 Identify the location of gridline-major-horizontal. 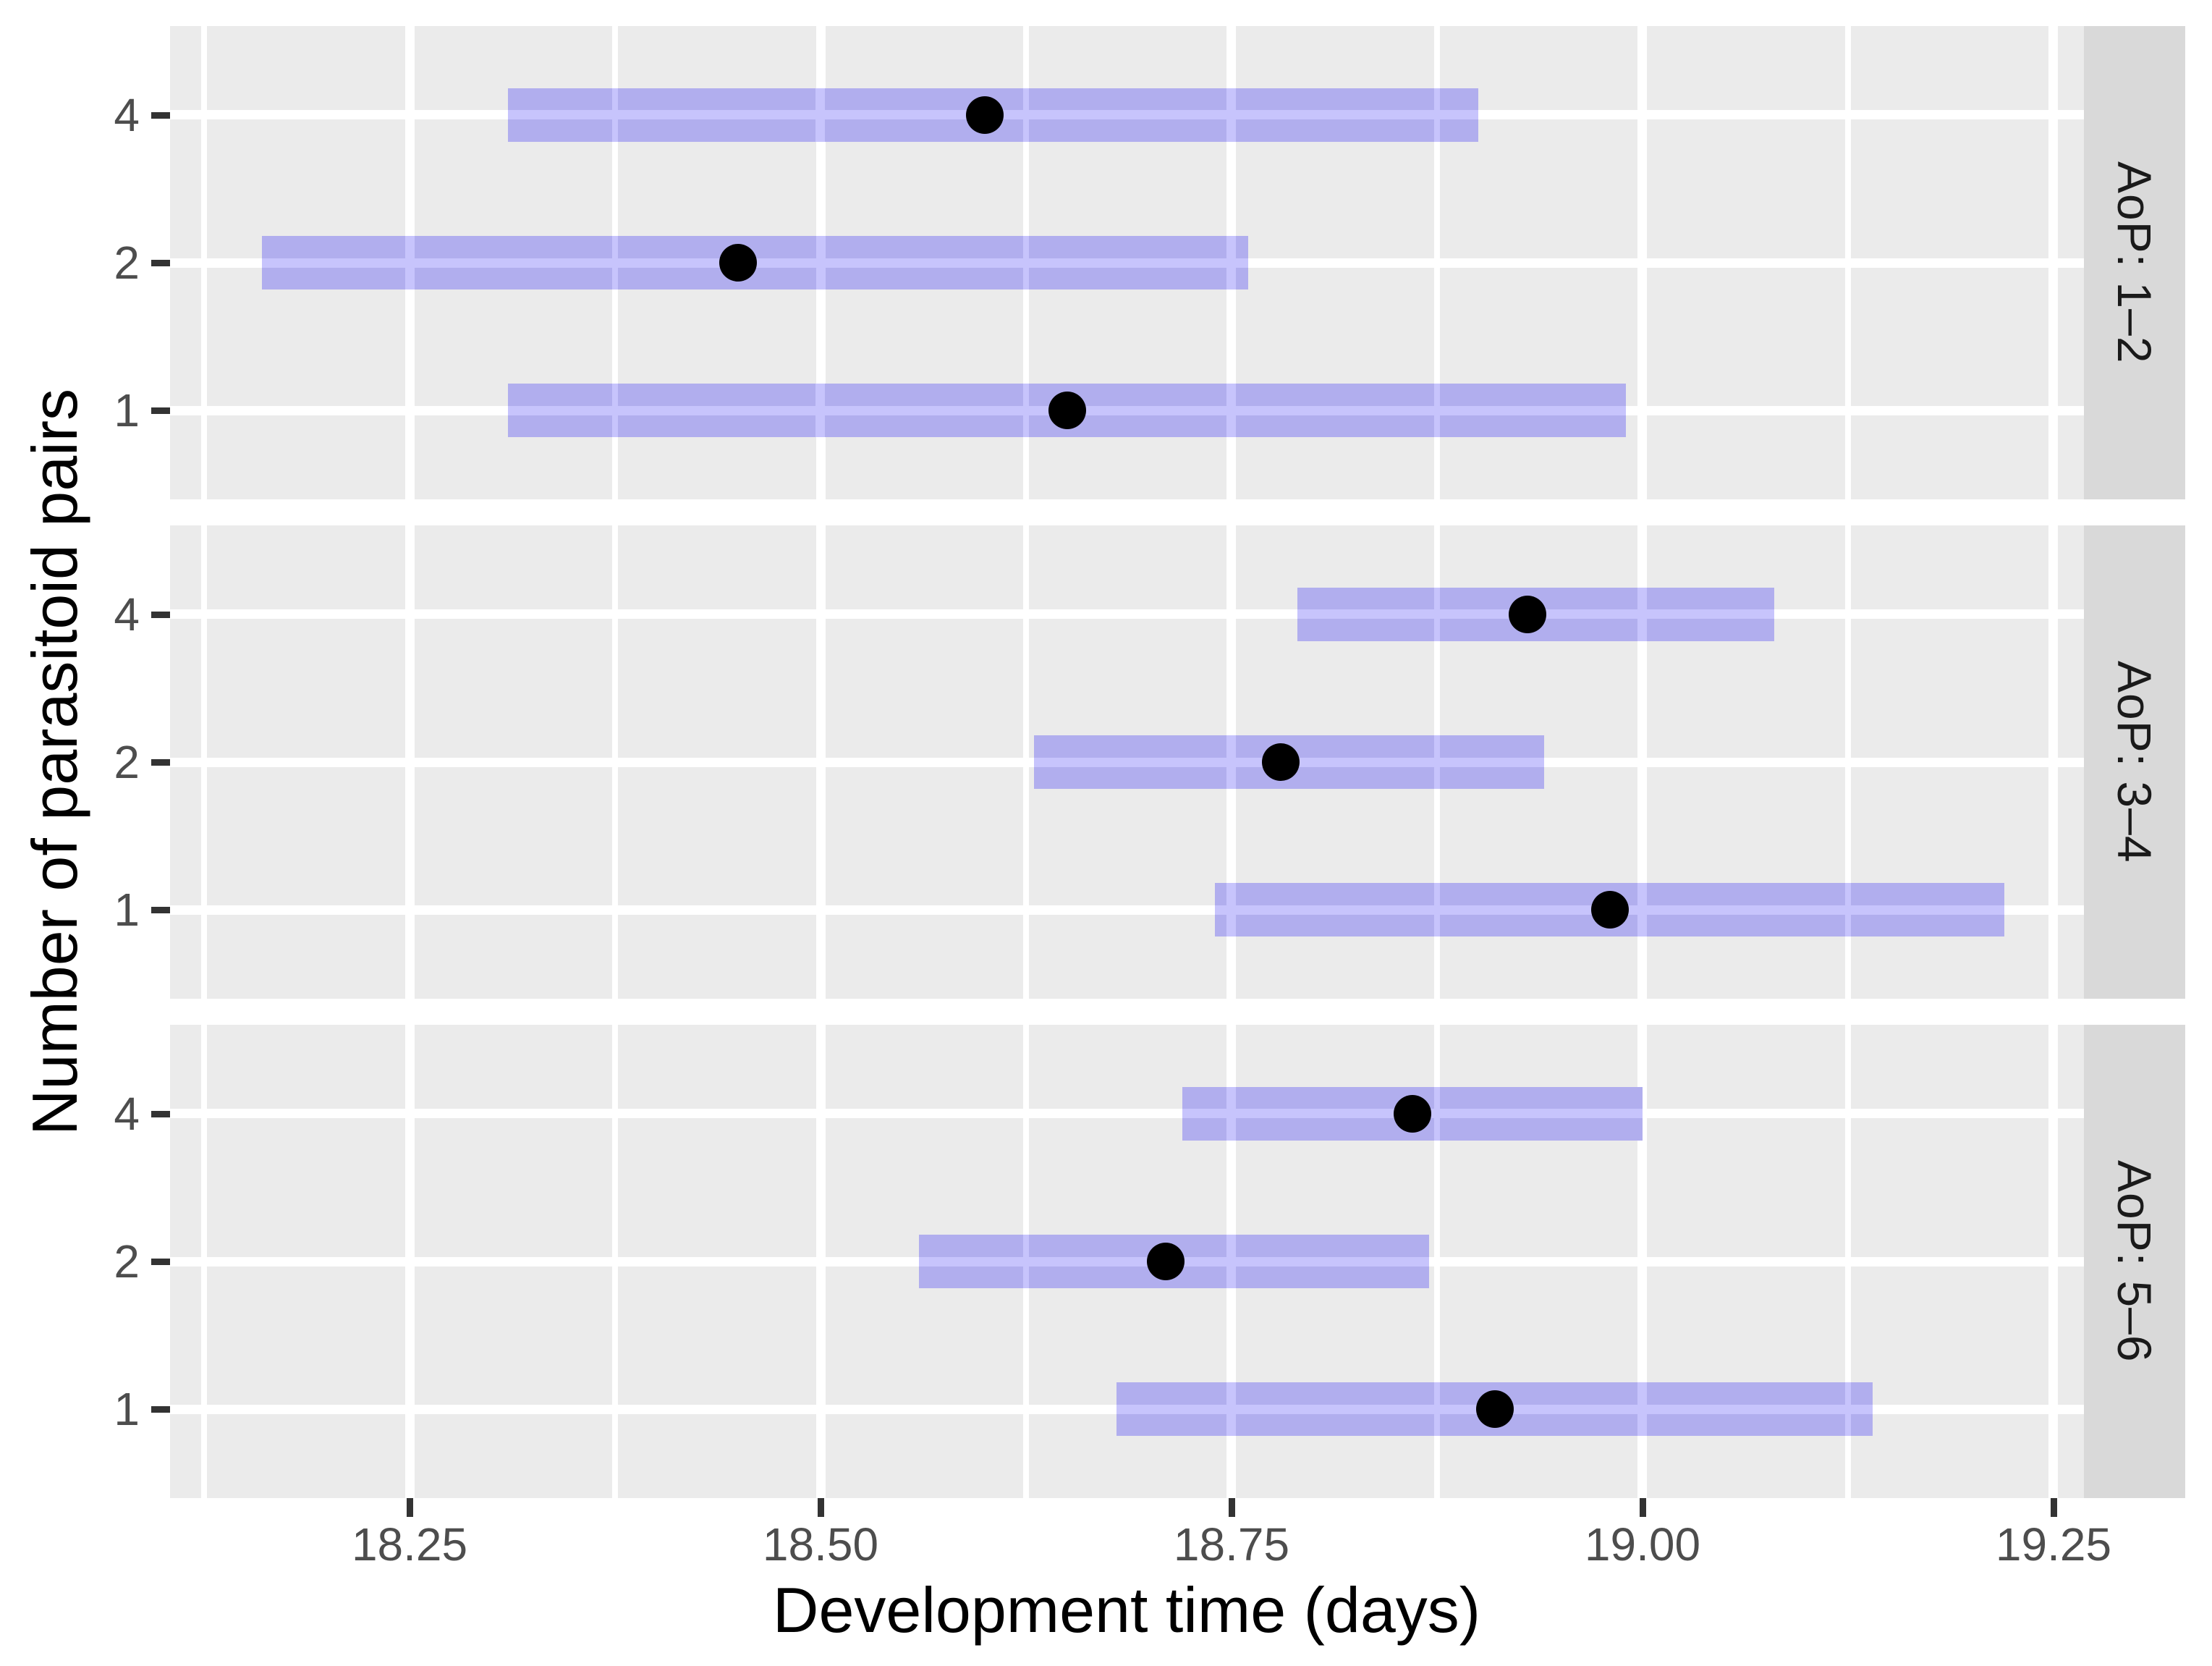
(1127, 614).